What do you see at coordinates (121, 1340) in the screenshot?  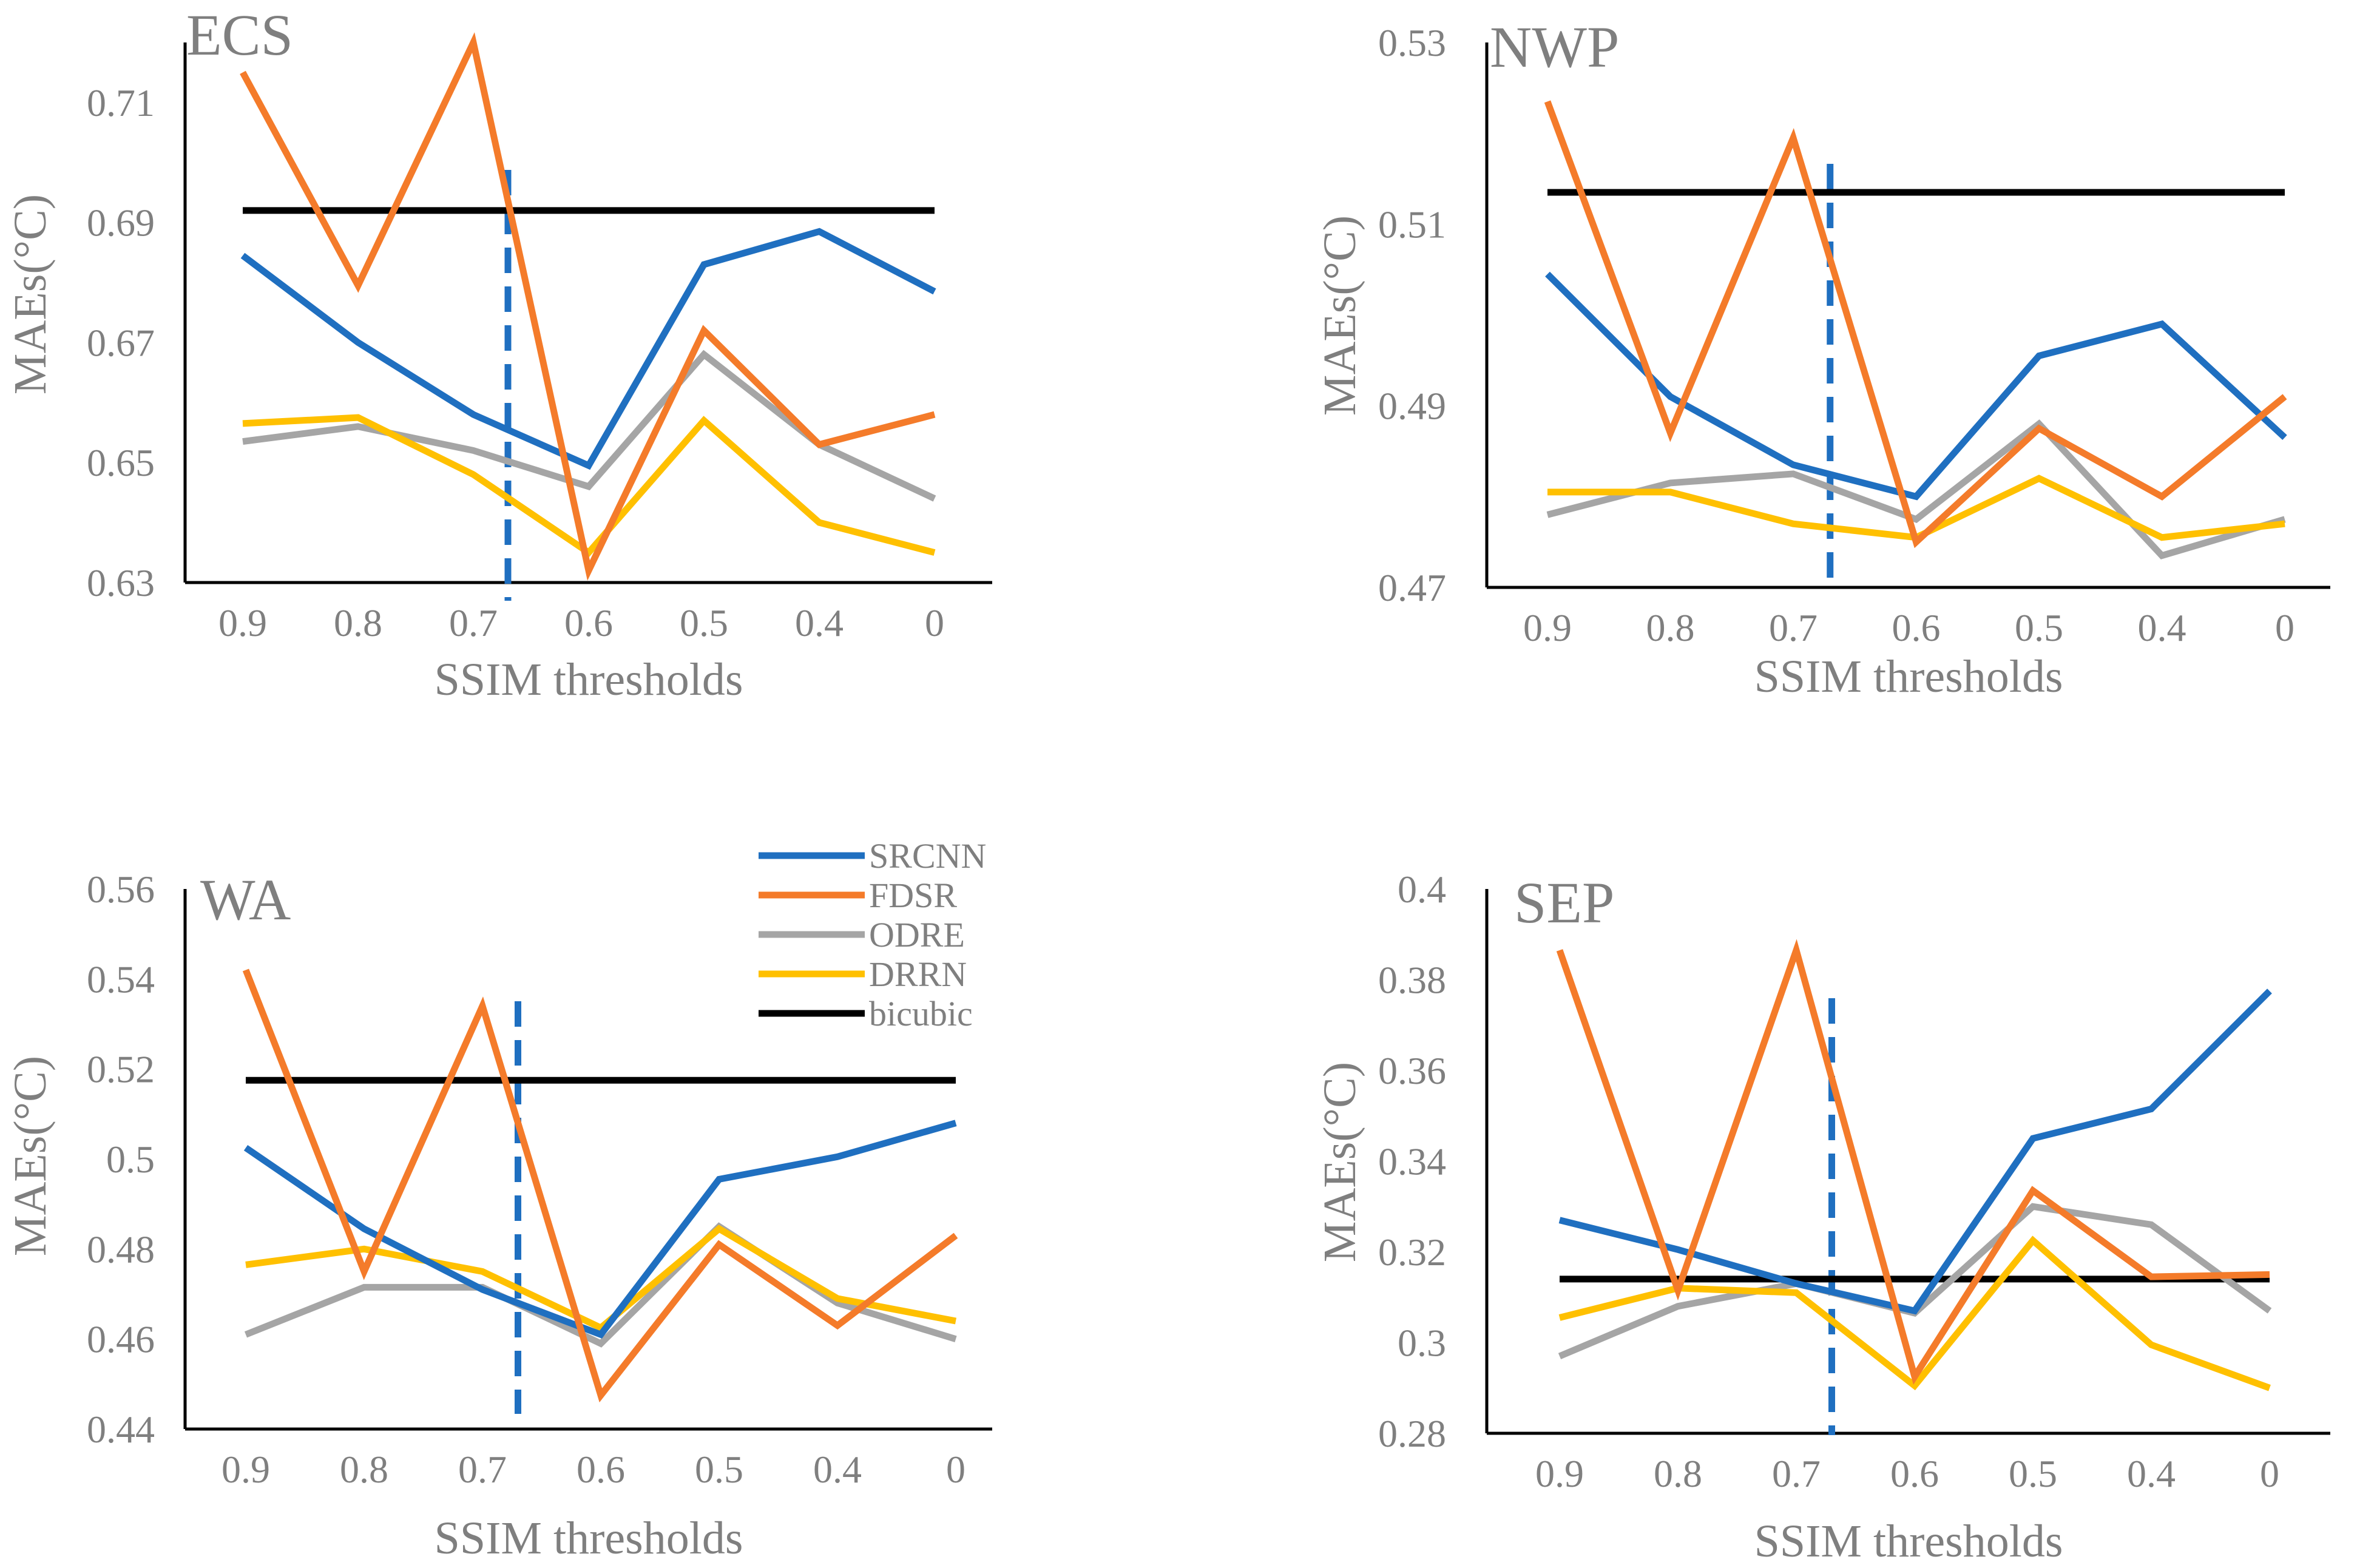 I see `y-tick-label: 0.46` at bounding box center [121, 1340].